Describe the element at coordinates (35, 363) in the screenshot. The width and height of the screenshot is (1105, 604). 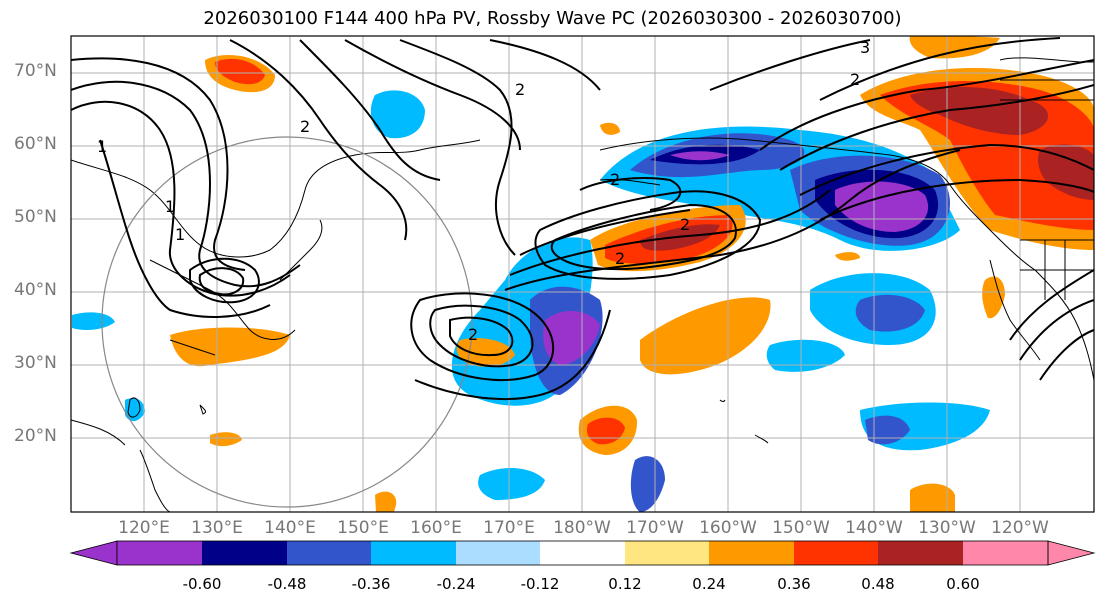
I see `lat-label: 30°N` at that location.